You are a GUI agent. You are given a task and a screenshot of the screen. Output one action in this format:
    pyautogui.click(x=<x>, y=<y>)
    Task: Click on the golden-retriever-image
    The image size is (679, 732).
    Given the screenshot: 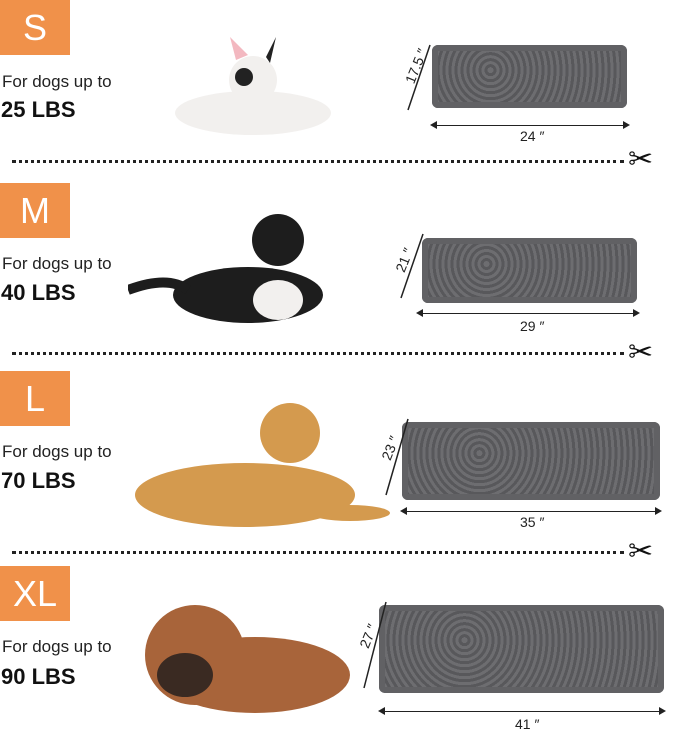 What is the action you would take?
    pyautogui.click(x=262, y=465)
    